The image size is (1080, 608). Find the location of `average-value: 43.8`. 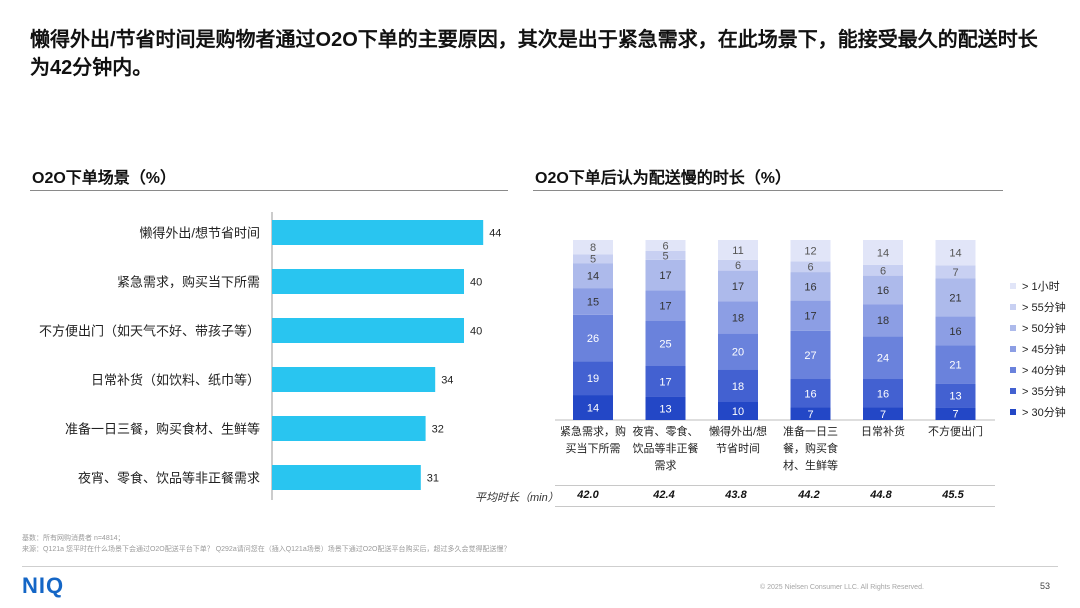

average-value: 43.8 is located at coordinates (736, 495).